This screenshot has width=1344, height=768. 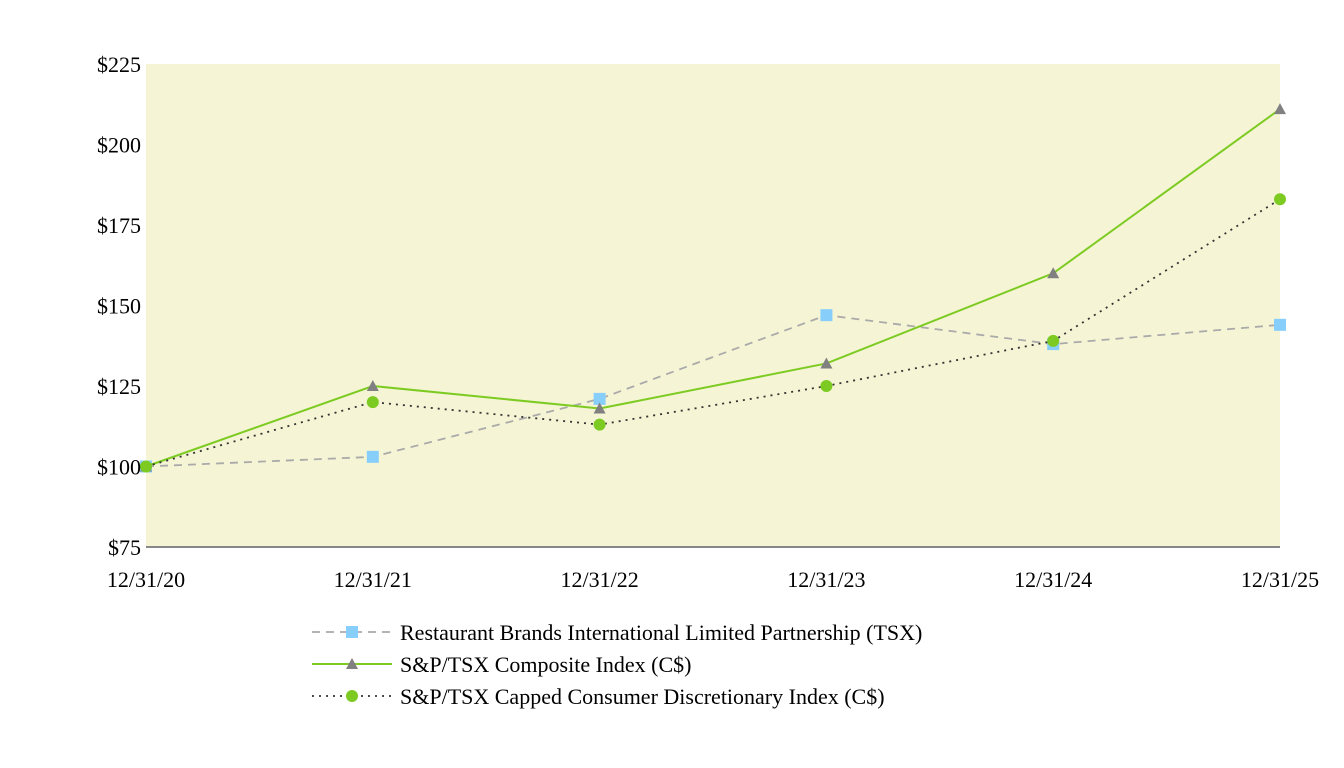 What do you see at coordinates (119, 145) in the screenshot?
I see `y-tick-label: $200` at bounding box center [119, 145].